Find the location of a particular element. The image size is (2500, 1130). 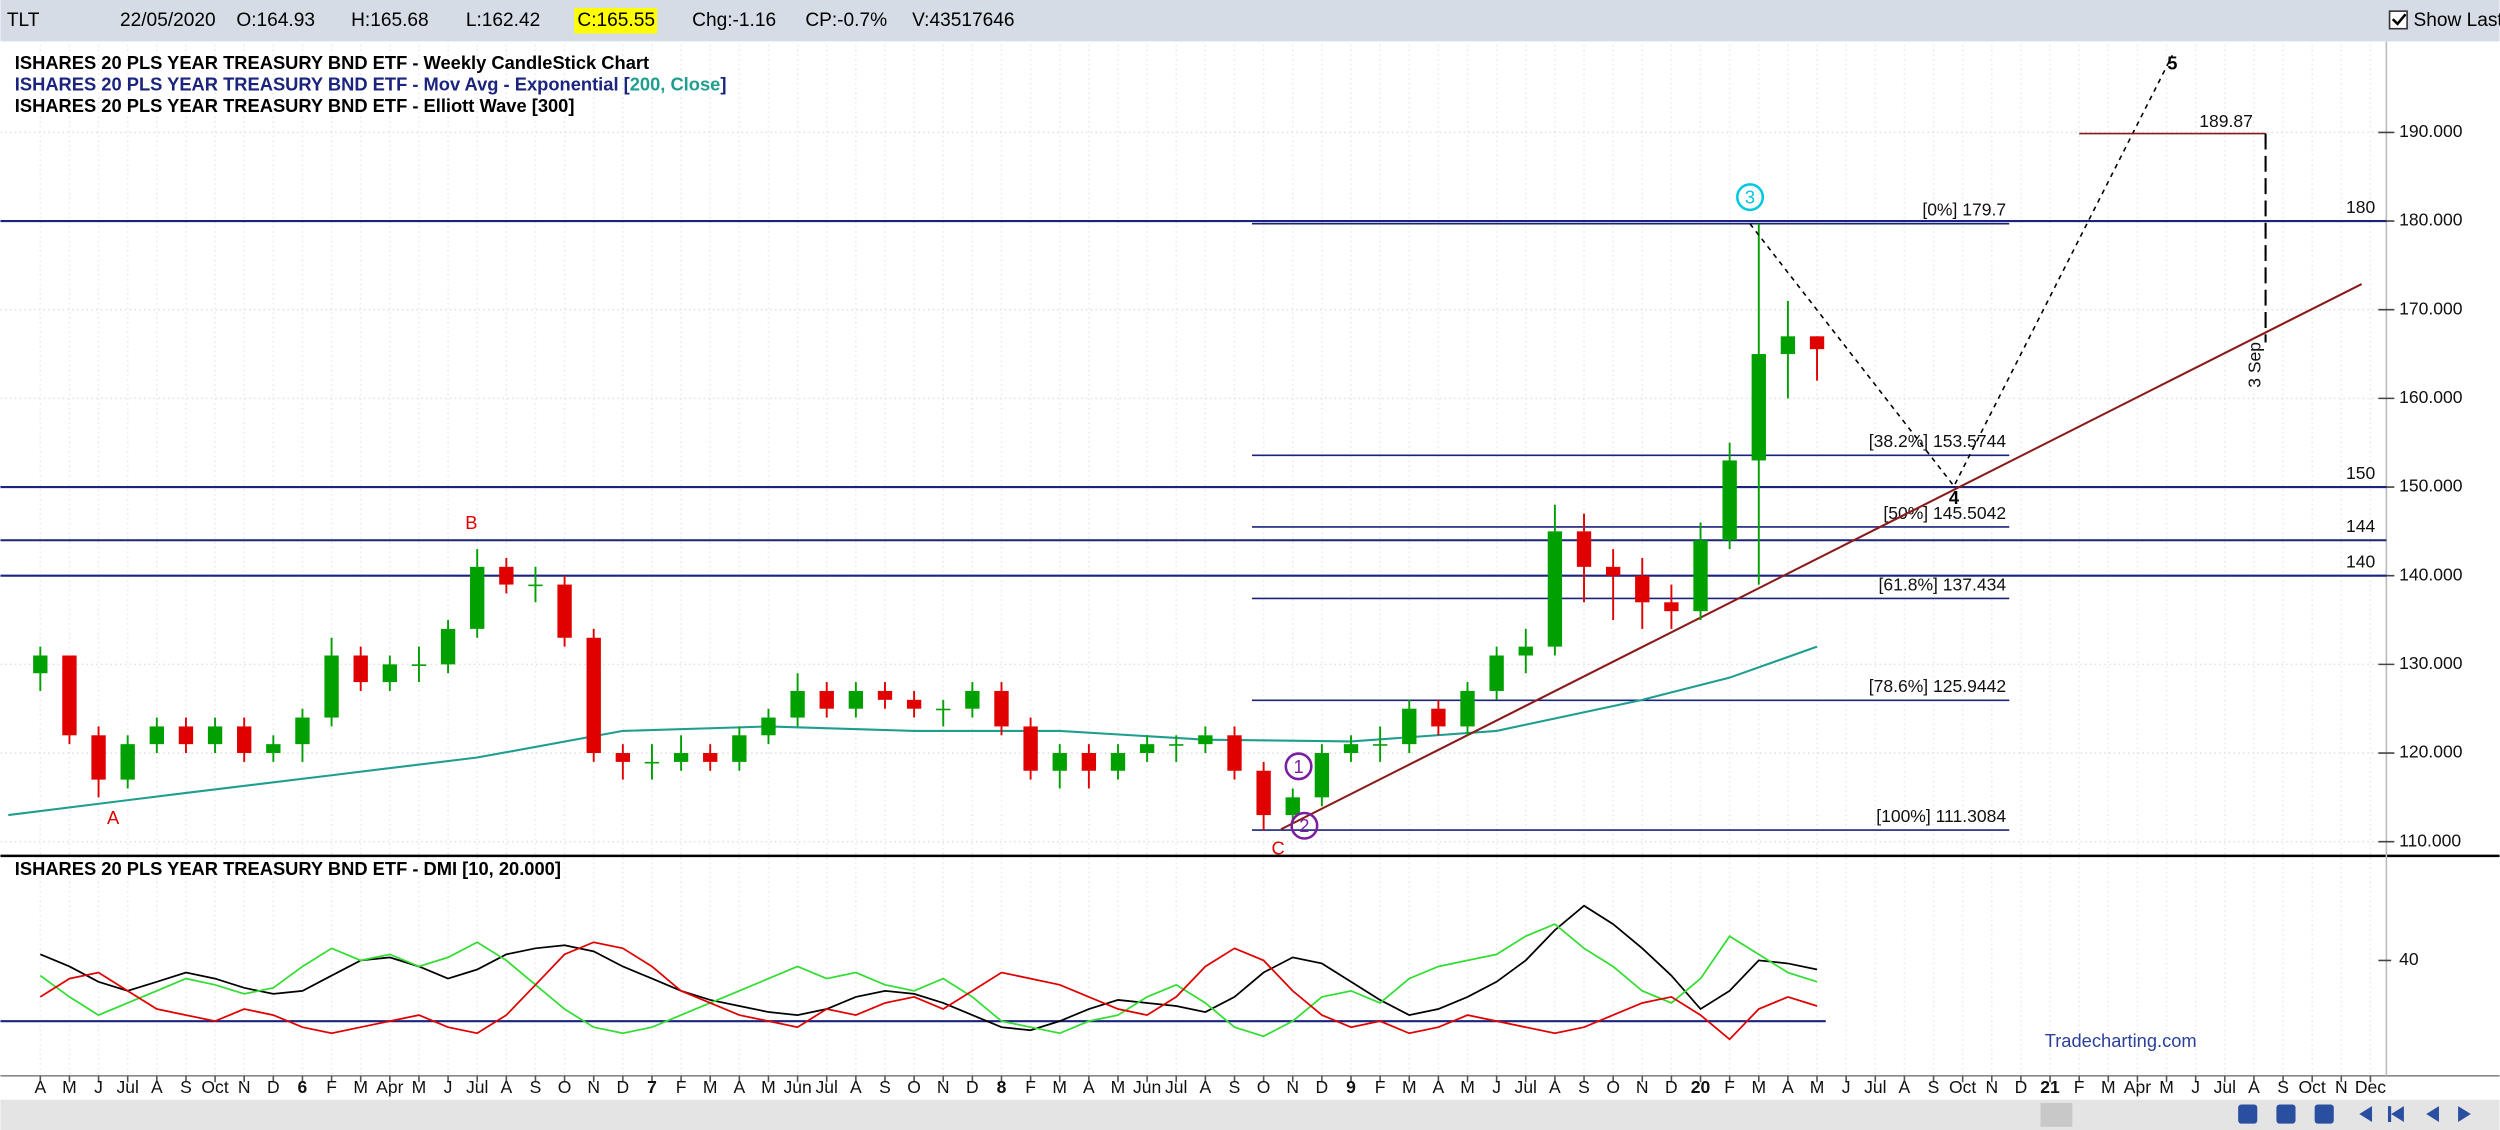

fib-label: [100%] 111.3084 is located at coordinates (1941, 816).